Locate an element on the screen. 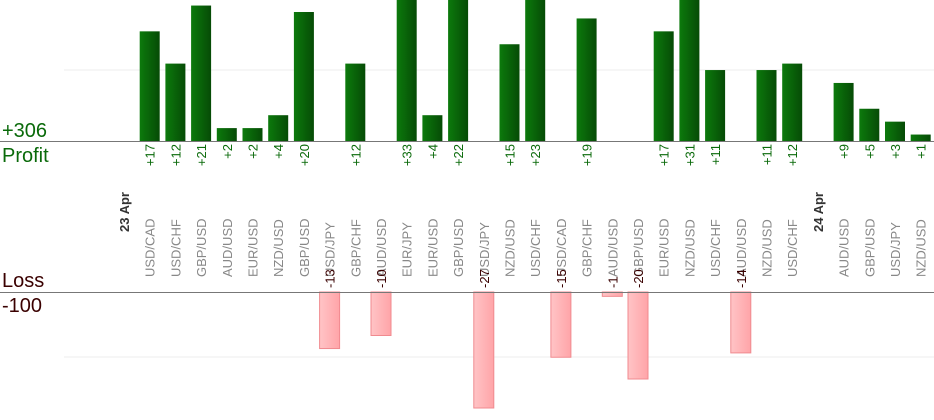 The image size is (934, 420). profit-data-label: +33 is located at coordinates (407, 155).